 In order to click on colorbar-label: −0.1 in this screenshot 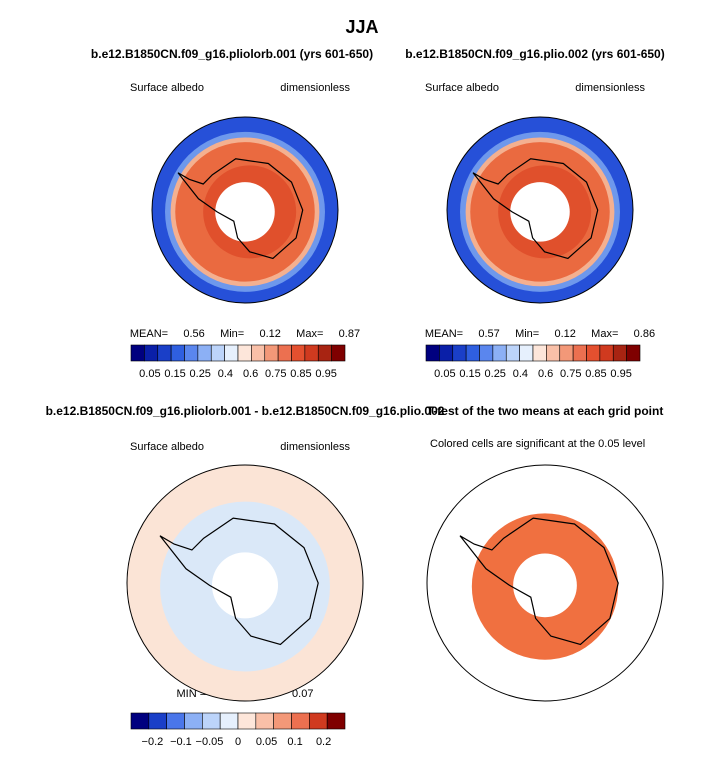, I will do `click(181, 742)`.